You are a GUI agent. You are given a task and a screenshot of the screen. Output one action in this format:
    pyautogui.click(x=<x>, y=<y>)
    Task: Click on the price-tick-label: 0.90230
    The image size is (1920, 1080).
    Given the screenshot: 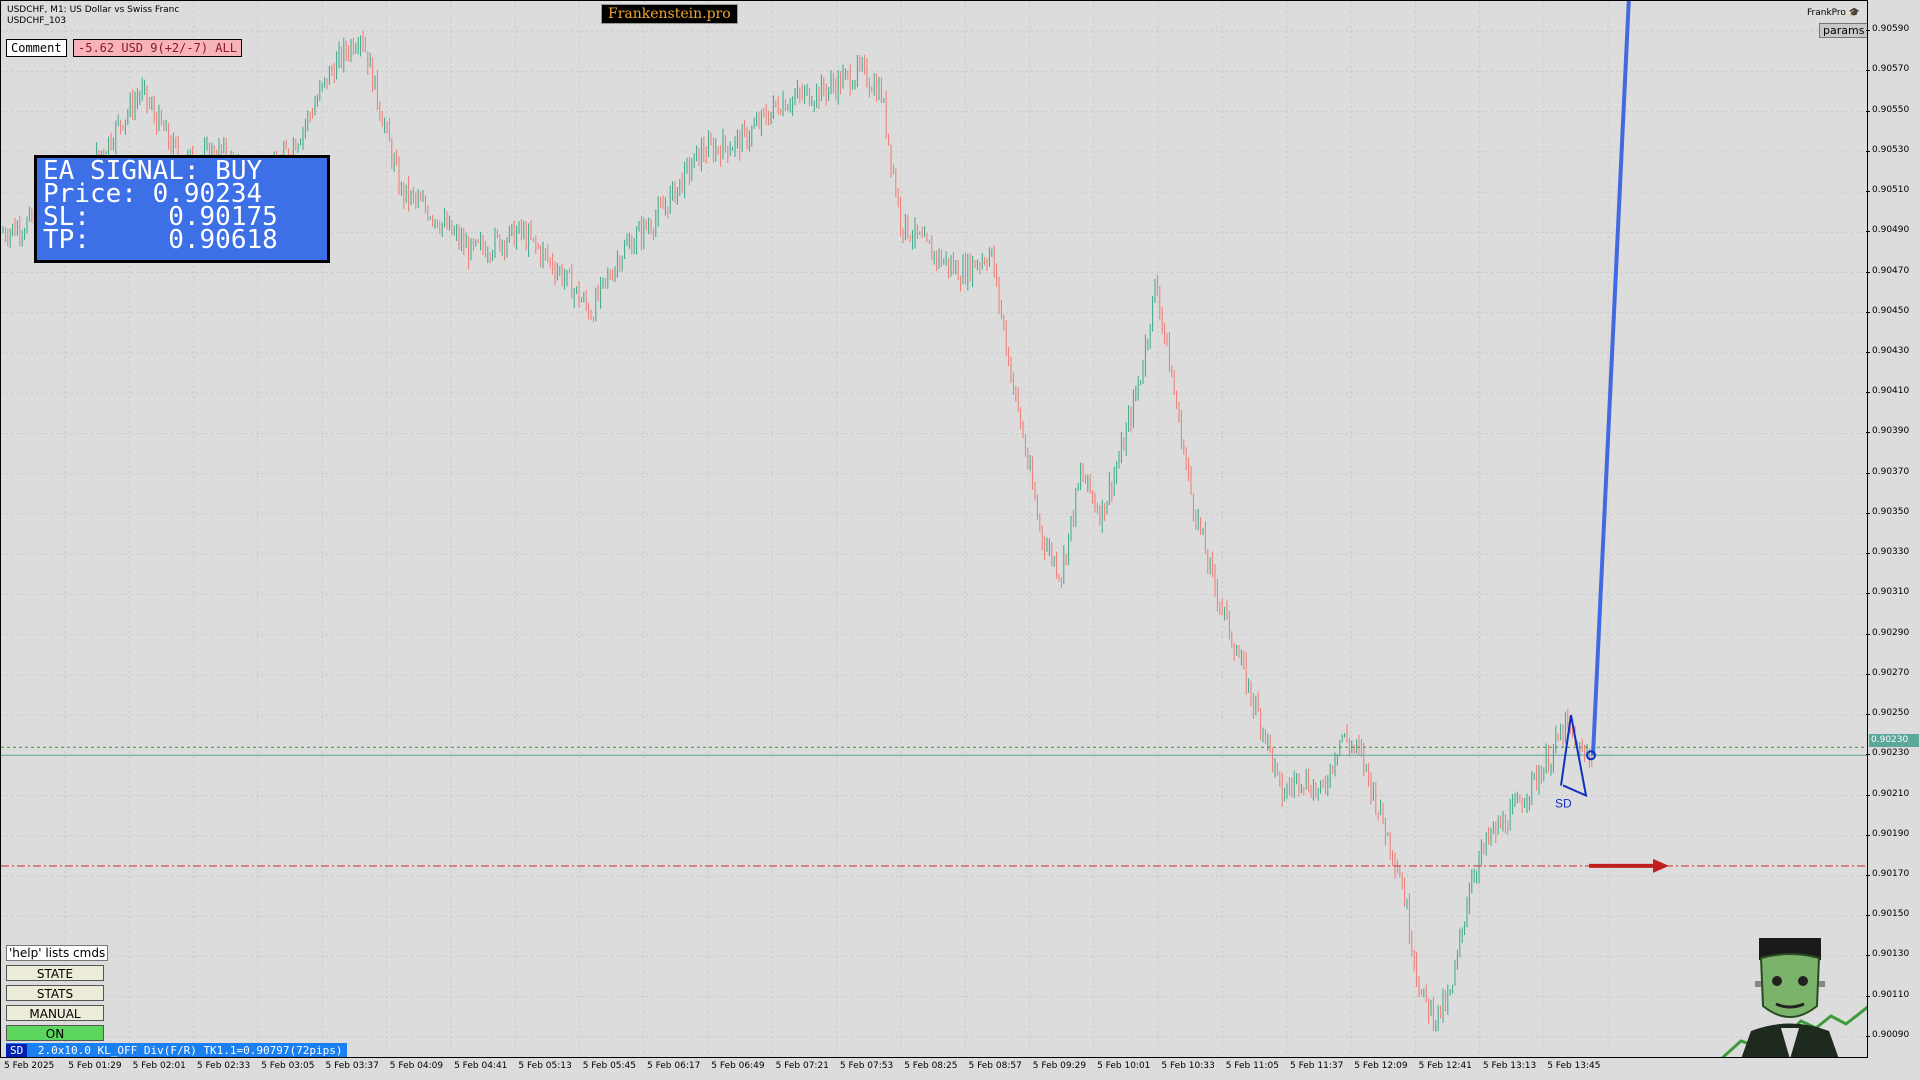 What is the action you would take?
    pyautogui.click(x=1887, y=753)
    